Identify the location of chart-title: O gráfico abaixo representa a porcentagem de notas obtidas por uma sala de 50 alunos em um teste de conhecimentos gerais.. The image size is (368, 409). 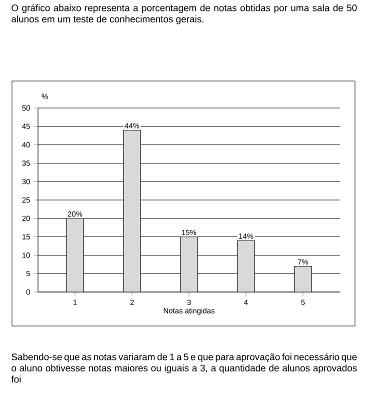
(184, 14).